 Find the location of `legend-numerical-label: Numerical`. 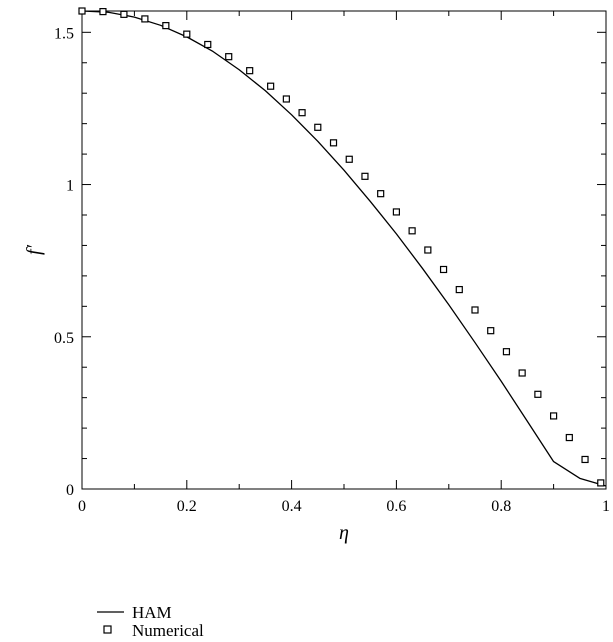

legend-numerical-label: Numerical is located at coordinates (168, 630).